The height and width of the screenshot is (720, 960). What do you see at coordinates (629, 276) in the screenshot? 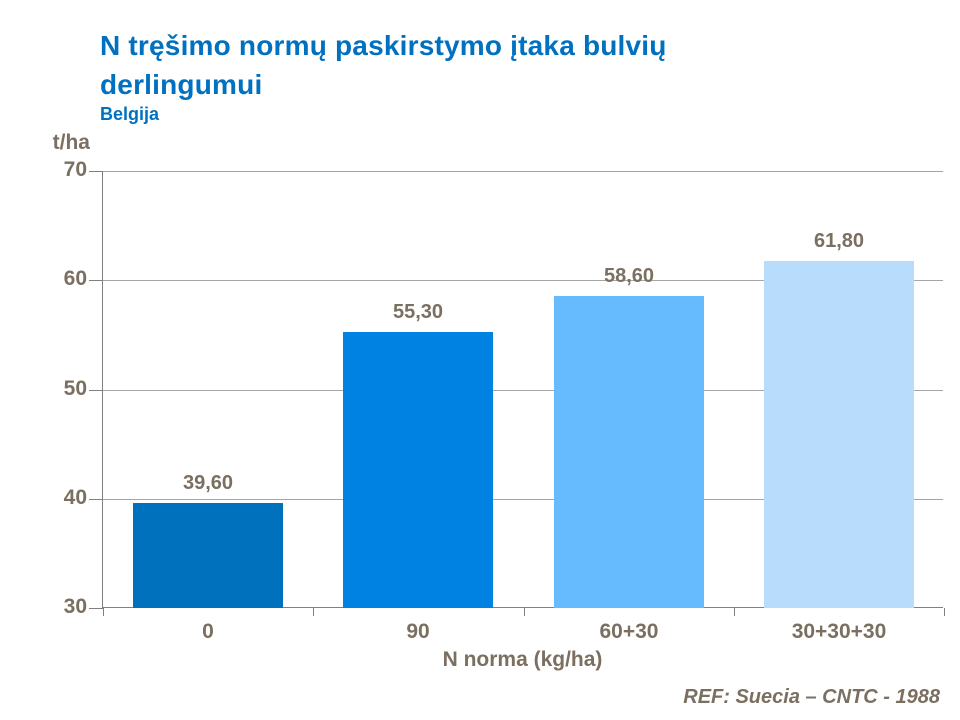
I see `bar-value-label: 58,60` at bounding box center [629, 276].